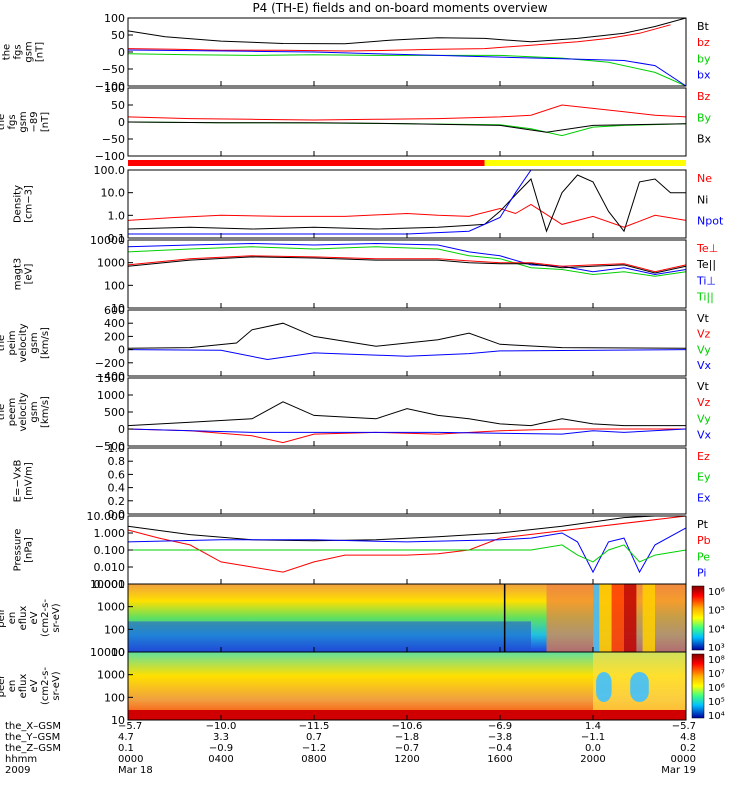 The height and width of the screenshot is (800, 750). What do you see at coordinates (703, 456) in the screenshot?
I see `legend-entry: Ez` at bounding box center [703, 456].